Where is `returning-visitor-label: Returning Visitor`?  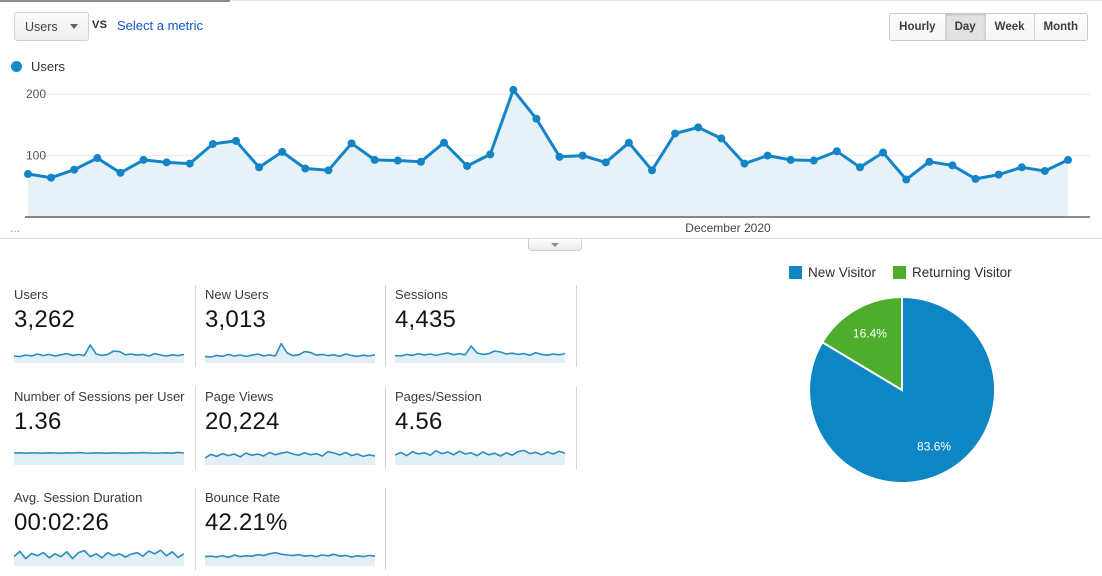
returning-visitor-label: Returning Visitor is located at coordinates (962, 272).